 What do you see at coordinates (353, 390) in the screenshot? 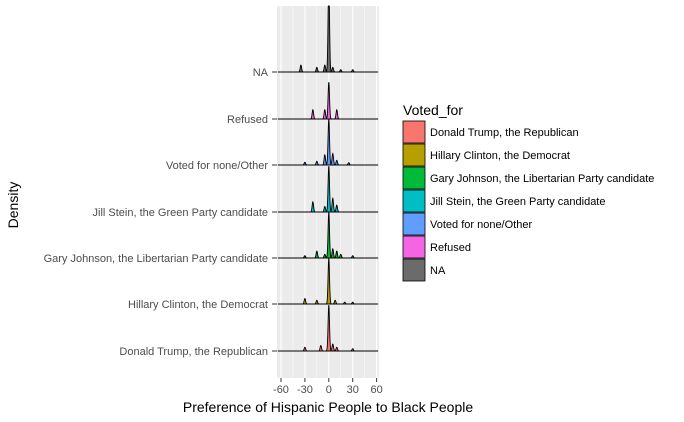
I see `x-tick-label: 30` at bounding box center [353, 390].